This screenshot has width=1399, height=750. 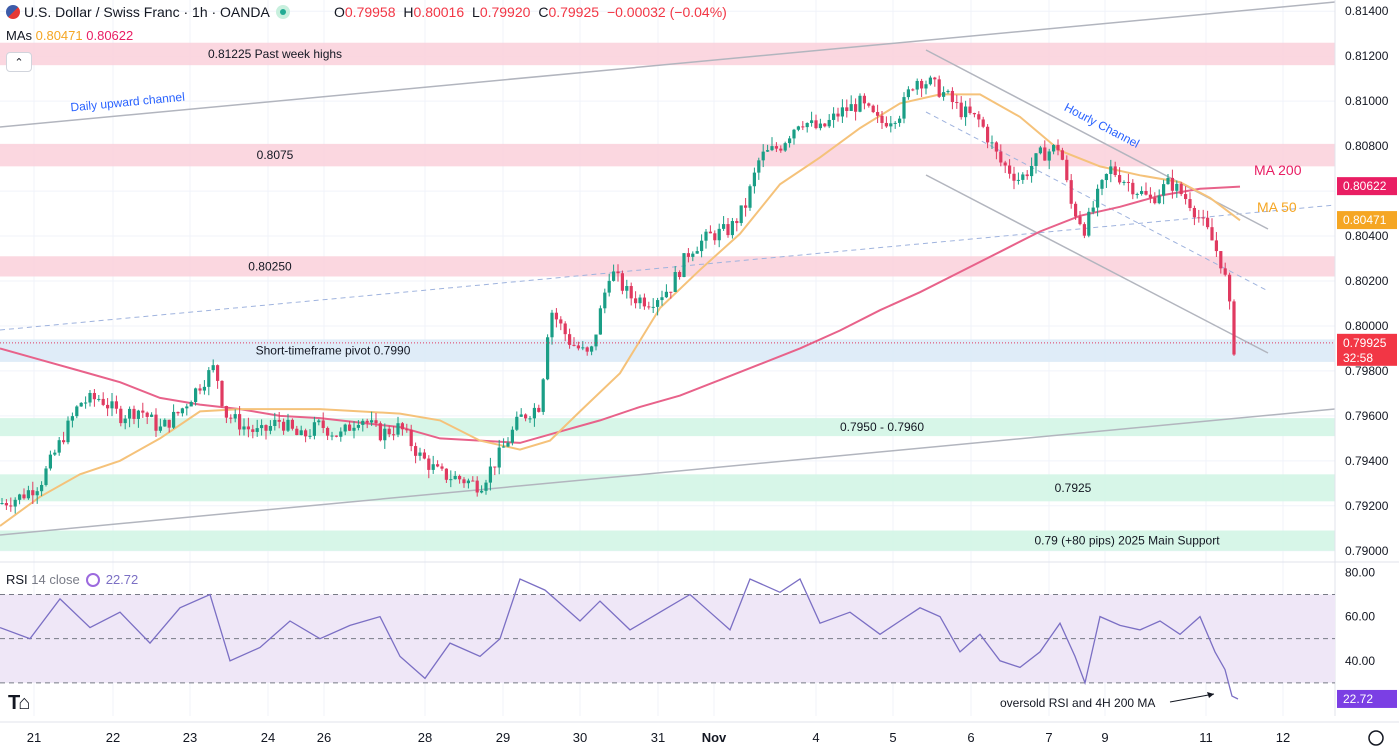 What do you see at coordinates (147, 12) in the screenshot?
I see `symbol-title: U.S. Dollar / Swiss Franc · 1h · OANDA` at bounding box center [147, 12].